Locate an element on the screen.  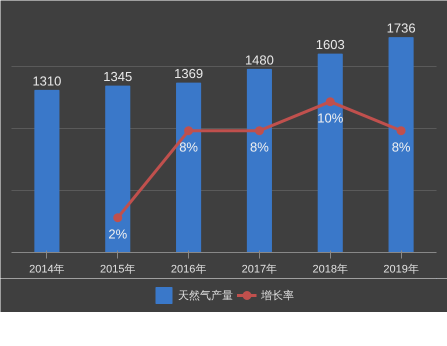
data-label: 10% is located at coordinates (330, 118).